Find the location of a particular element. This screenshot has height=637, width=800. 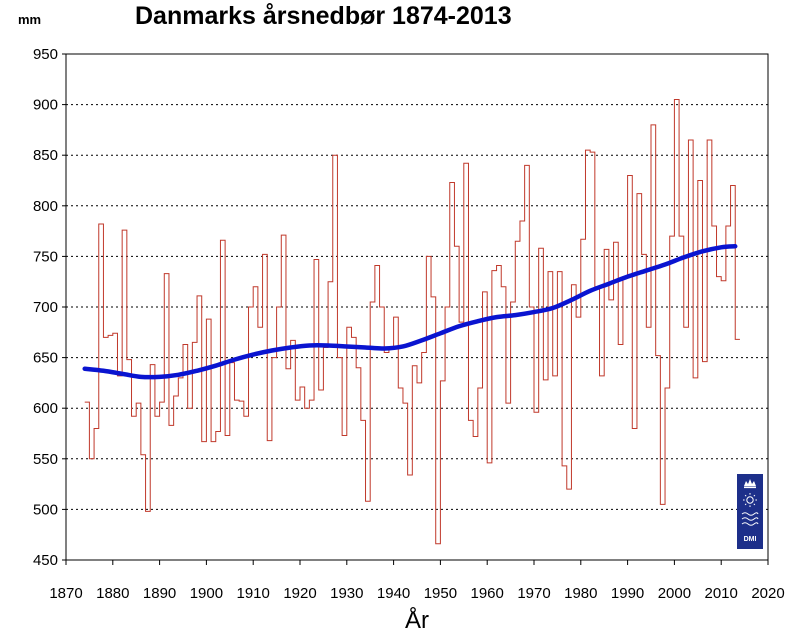

x-axis-label: År is located at coordinates (417, 620).